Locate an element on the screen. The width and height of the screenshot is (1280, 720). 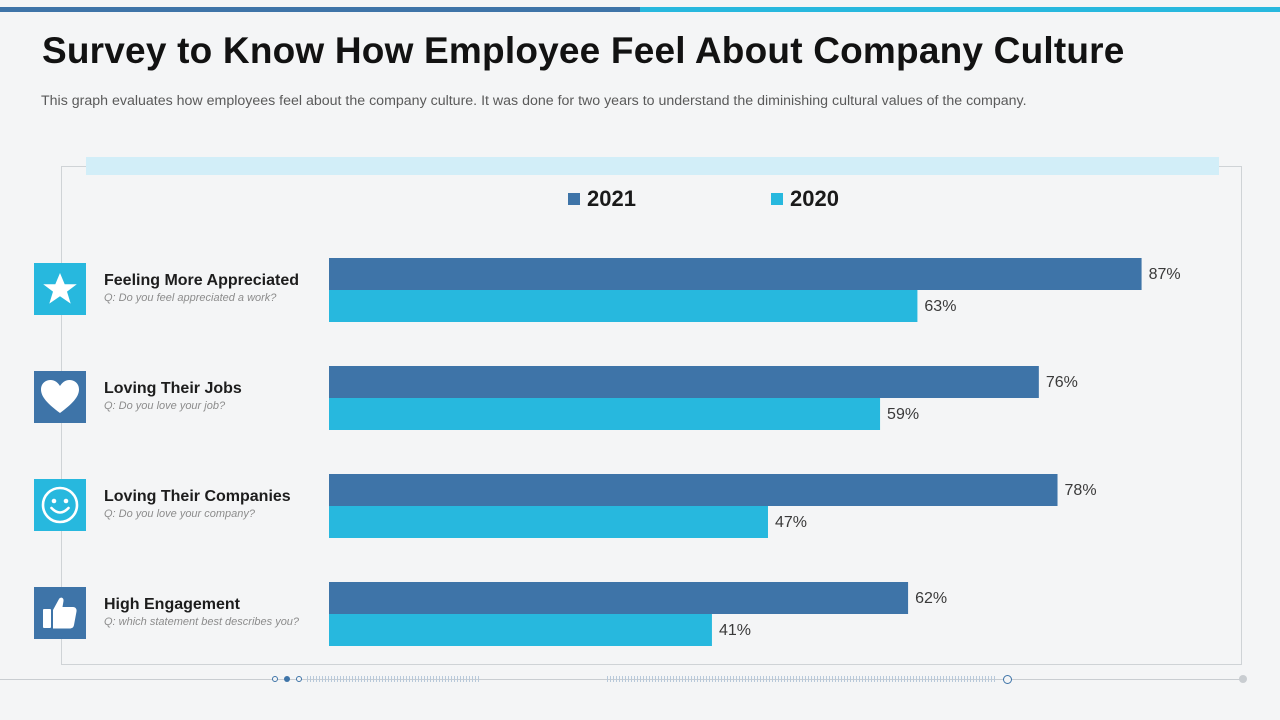
slider-hatch-left is located at coordinates (393, 679).